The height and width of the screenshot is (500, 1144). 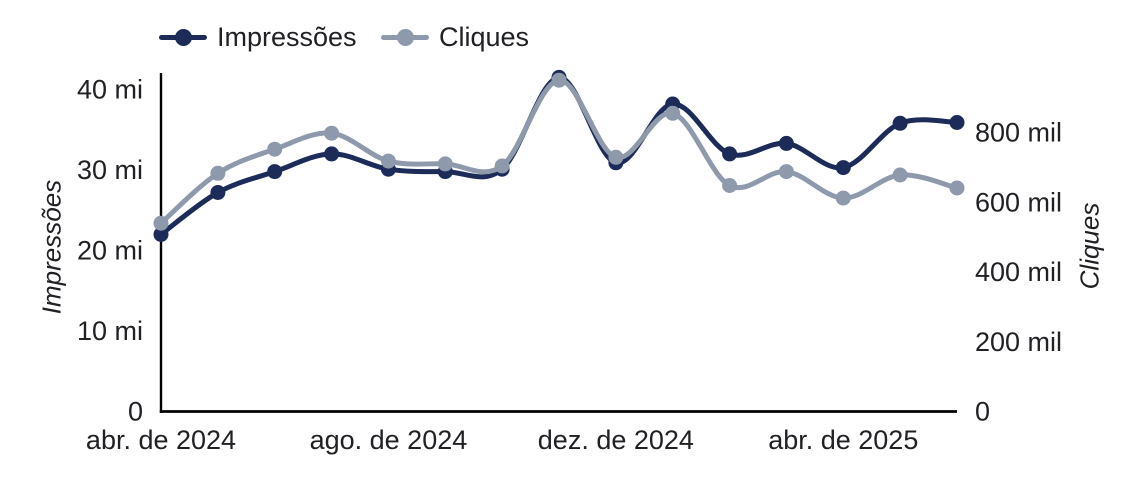 What do you see at coordinates (110, 331) in the screenshot?
I see `y-tick-label-left: 10 mi` at bounding box center [110, 331].